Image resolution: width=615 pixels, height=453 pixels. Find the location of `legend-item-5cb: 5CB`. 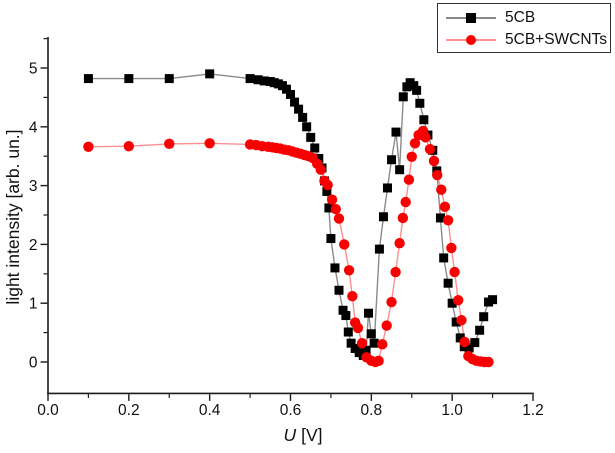

legend-item-5cb: 5CB is located at coordinates (528, 18).